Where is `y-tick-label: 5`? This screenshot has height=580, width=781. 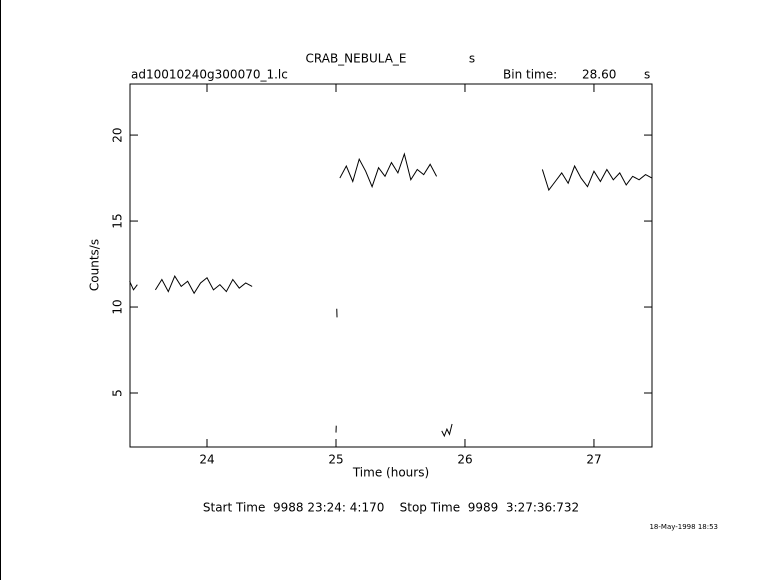 y-tick-label: 5 is located at coordinates (118, 393).